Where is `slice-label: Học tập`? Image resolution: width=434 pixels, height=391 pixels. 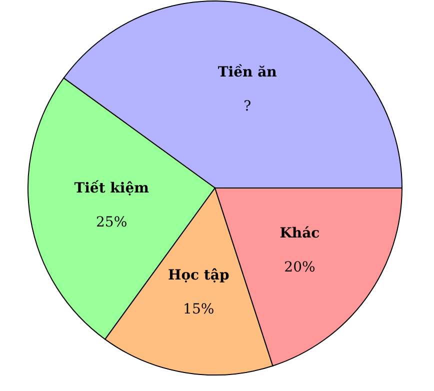
slice-label: Học tập is located at coordinates (199, 275).